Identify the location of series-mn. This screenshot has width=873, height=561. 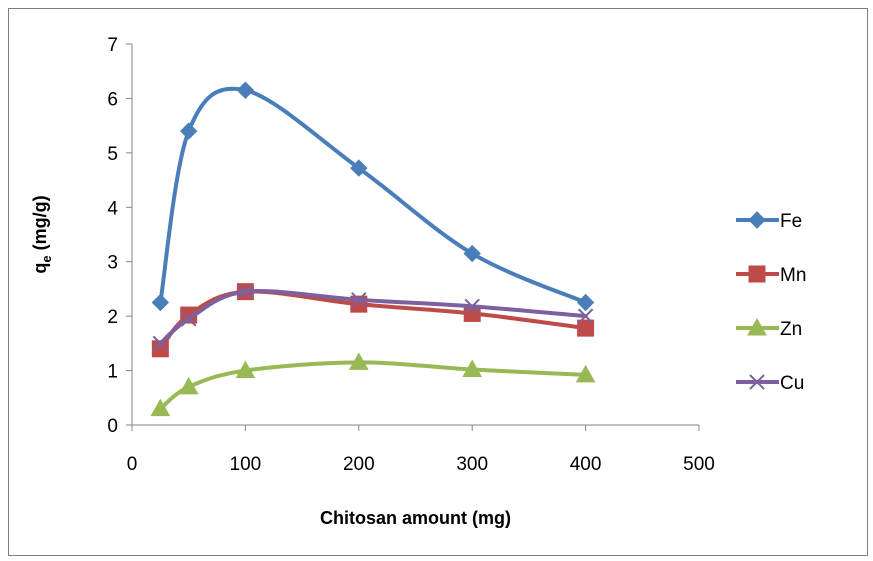
(373, 320).